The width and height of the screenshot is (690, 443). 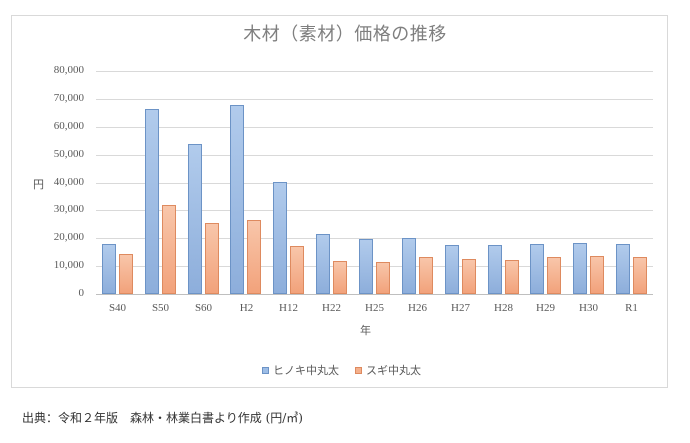 I want to click on legend-label-hinoki: ヒノキ中丸太, so click(x=306, y=370).